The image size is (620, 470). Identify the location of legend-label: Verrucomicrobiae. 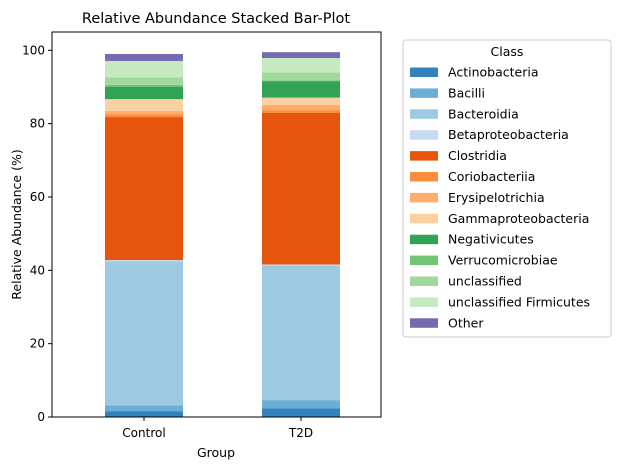
(503, 260).